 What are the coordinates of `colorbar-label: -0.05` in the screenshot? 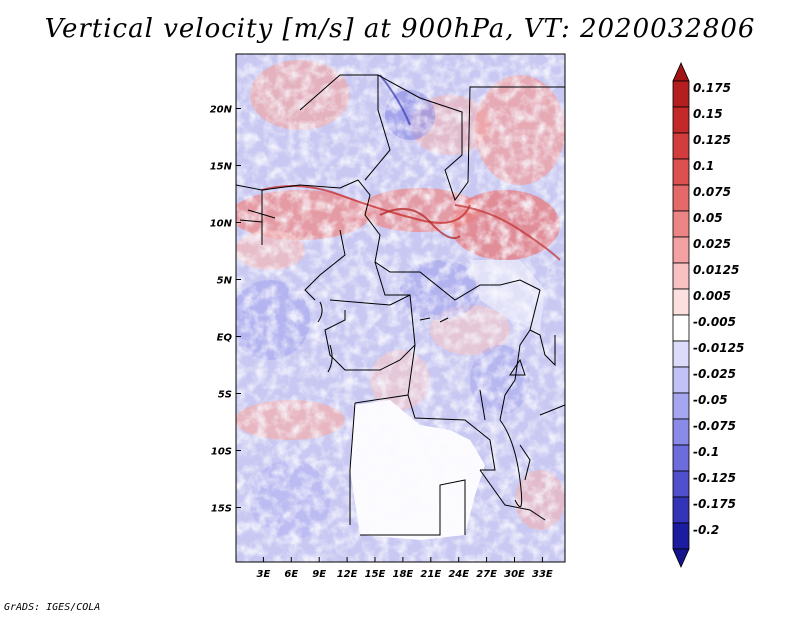 It's located at (710, 400).